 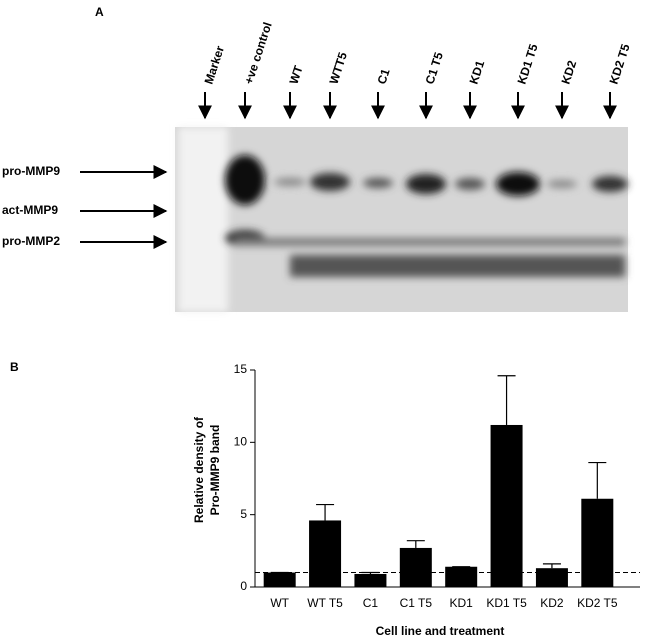 I want to click on lane-label: +ve control, so click(x=258, y=53).